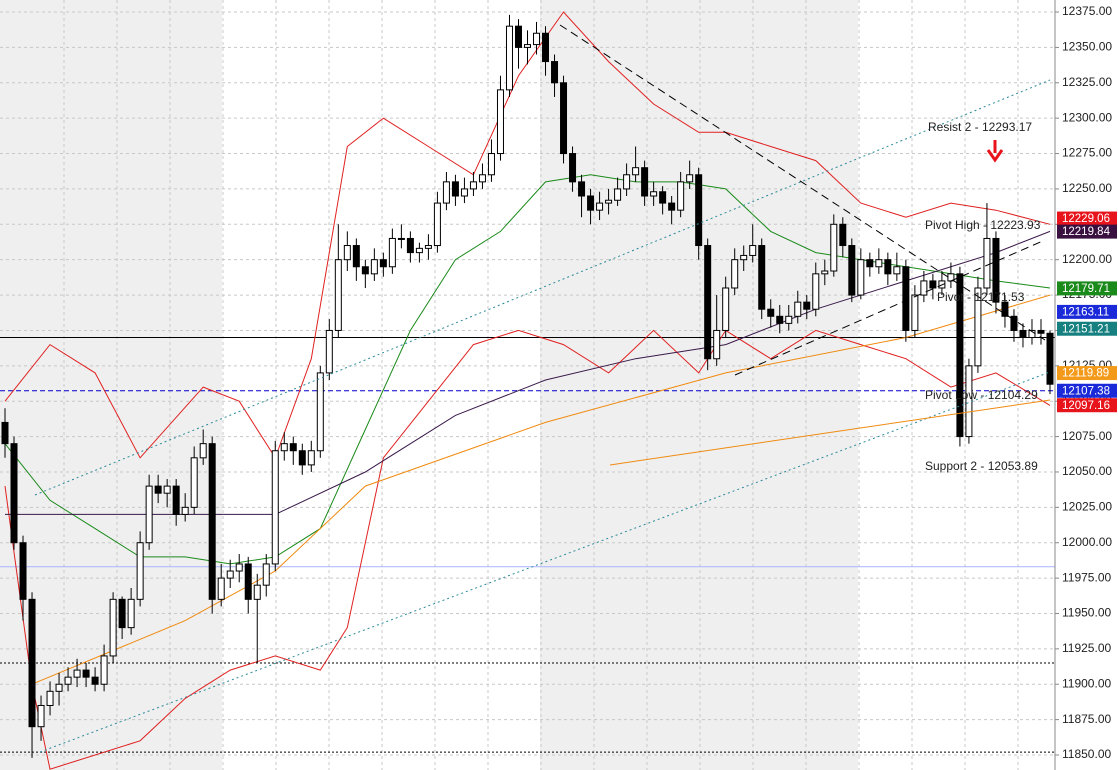 This screenshot has height=770, width=1118. I want to click on pivot-label: Pivot Low - 12104.29, so click(981, 395).